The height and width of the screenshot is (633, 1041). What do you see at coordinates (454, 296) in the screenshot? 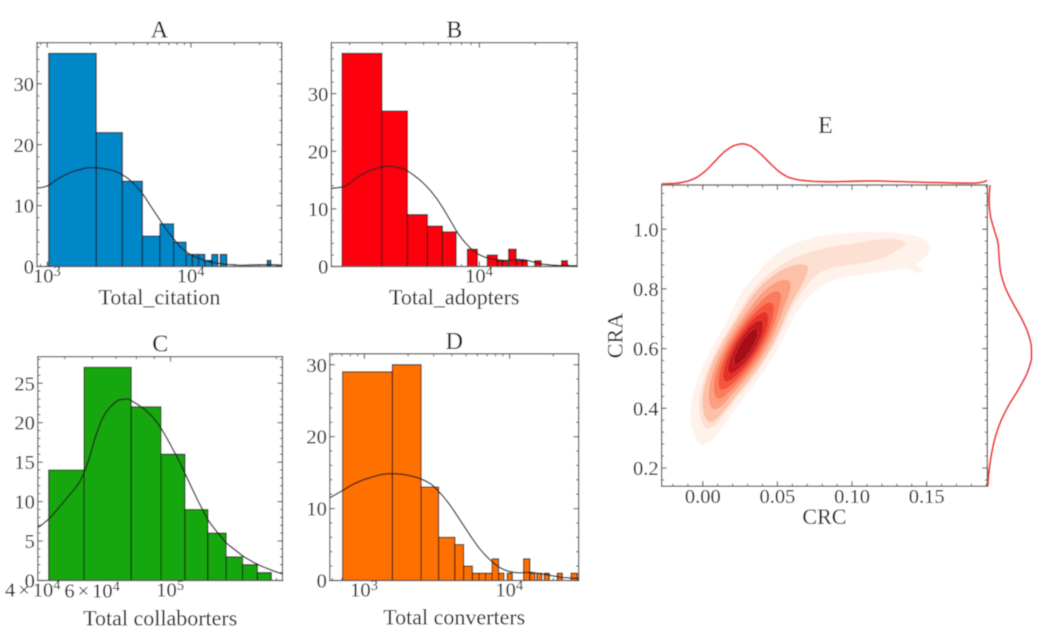
I see `svg-text: Total_adopters` at bounding box center [454, 296].